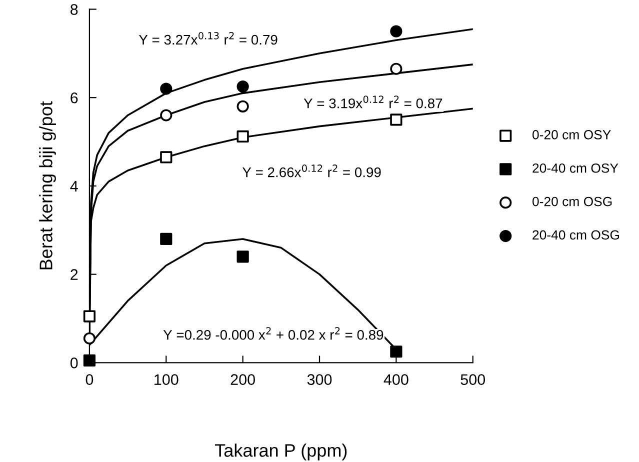 This screenshot has width=639, height=462. Describe the element at coordinates (74, 274) in the screenshot. I see `y-tick-label: 2` at that location.